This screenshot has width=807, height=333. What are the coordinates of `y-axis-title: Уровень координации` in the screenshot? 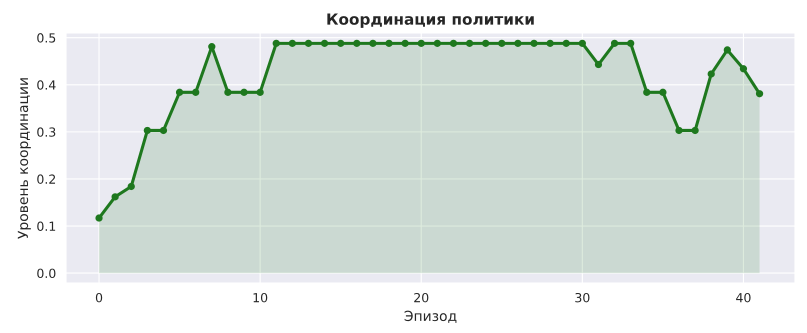 It's located at (24, 158).